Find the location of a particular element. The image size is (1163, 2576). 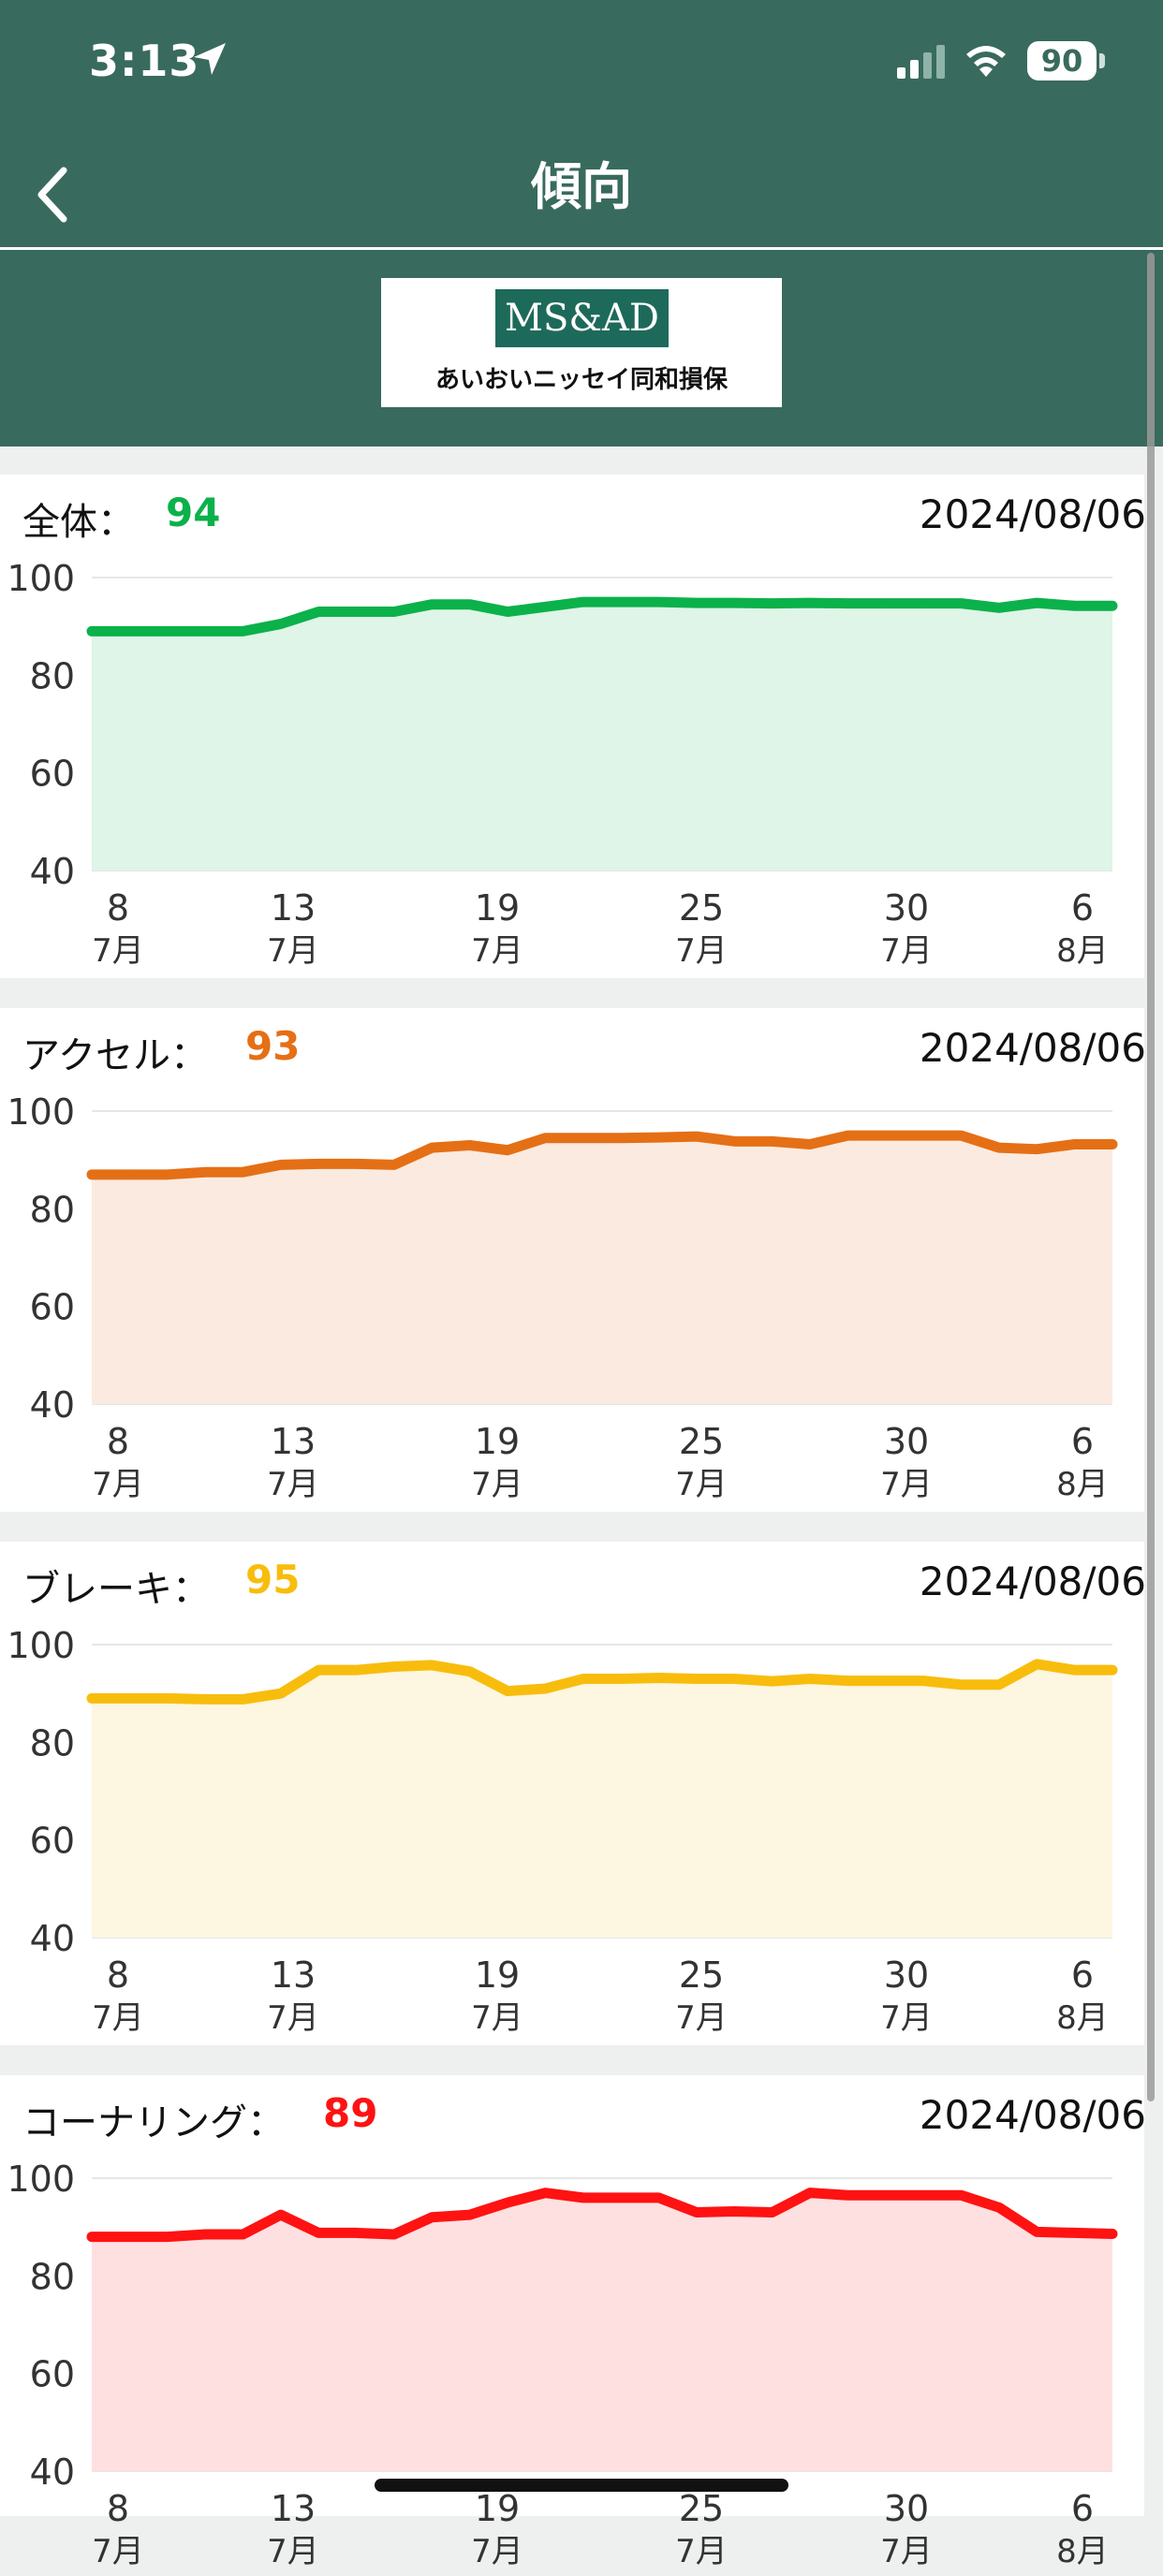

card-score: 93 is located at coordinates (273, 1046).